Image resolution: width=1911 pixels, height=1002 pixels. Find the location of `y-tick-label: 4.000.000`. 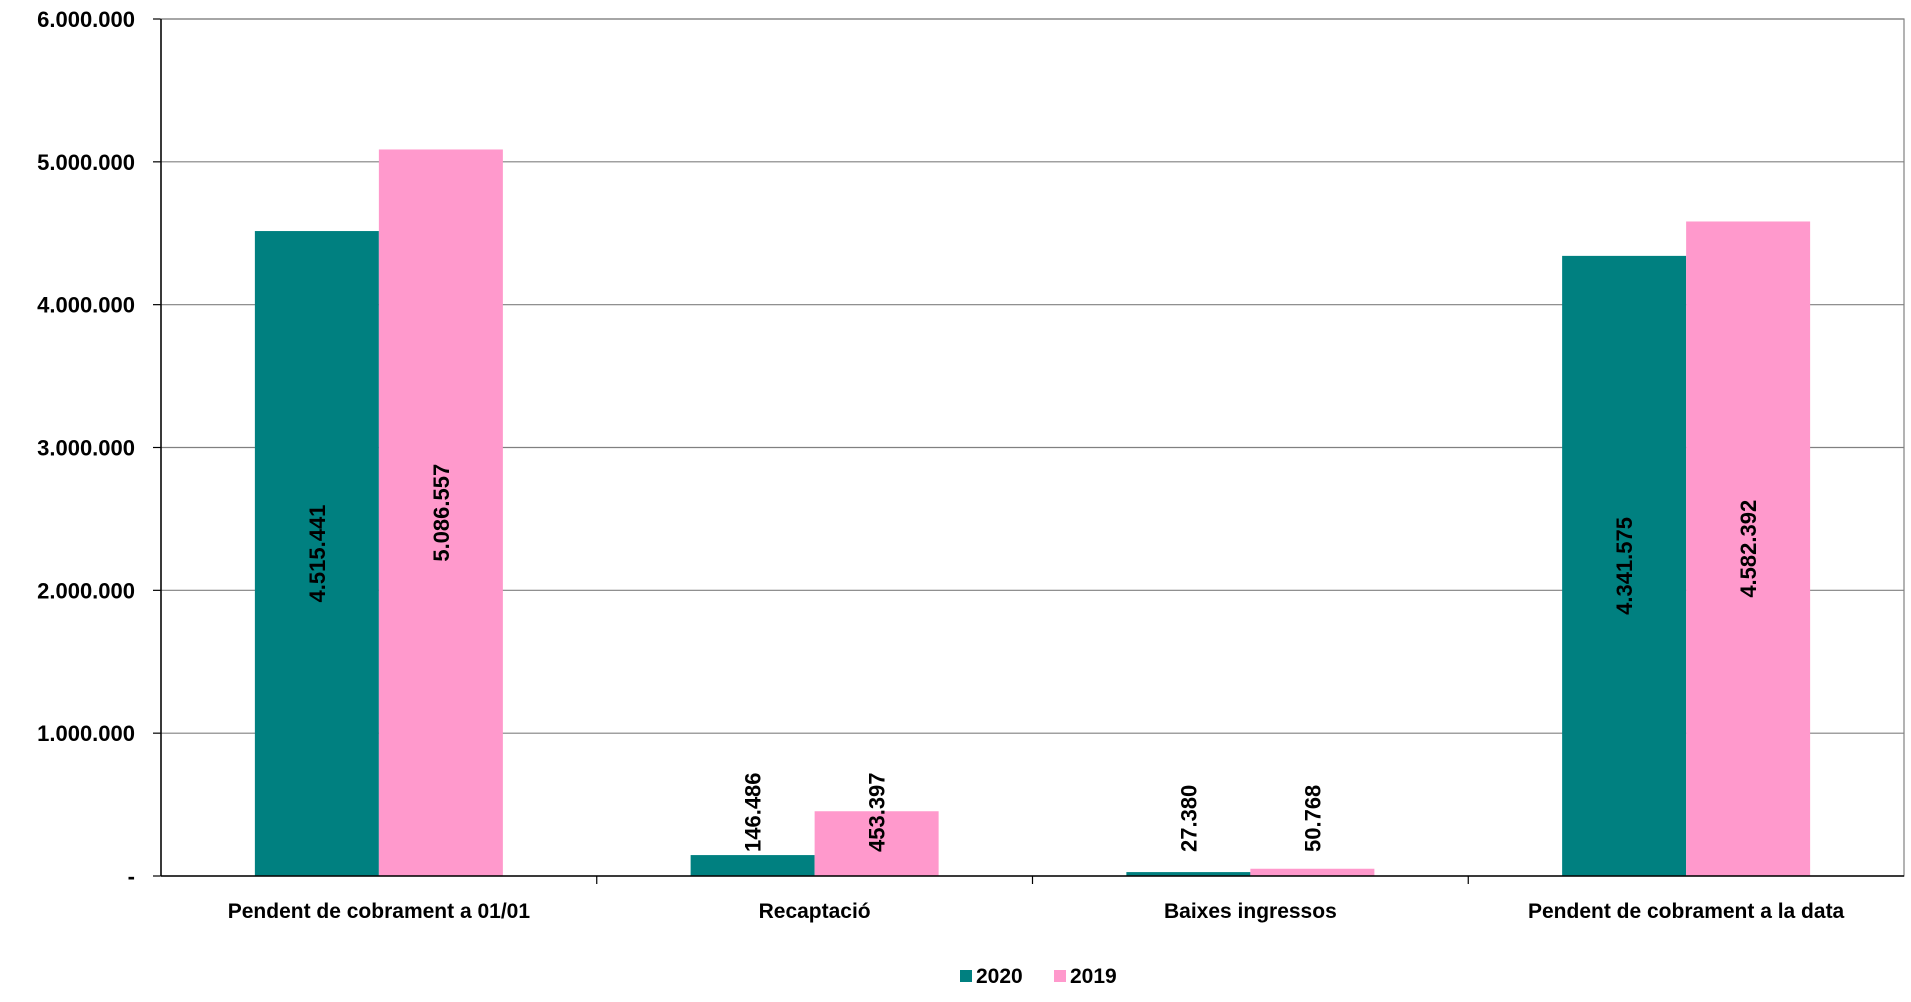

y-tick-label: 4.000.000 is located at coordinates (86, 305).